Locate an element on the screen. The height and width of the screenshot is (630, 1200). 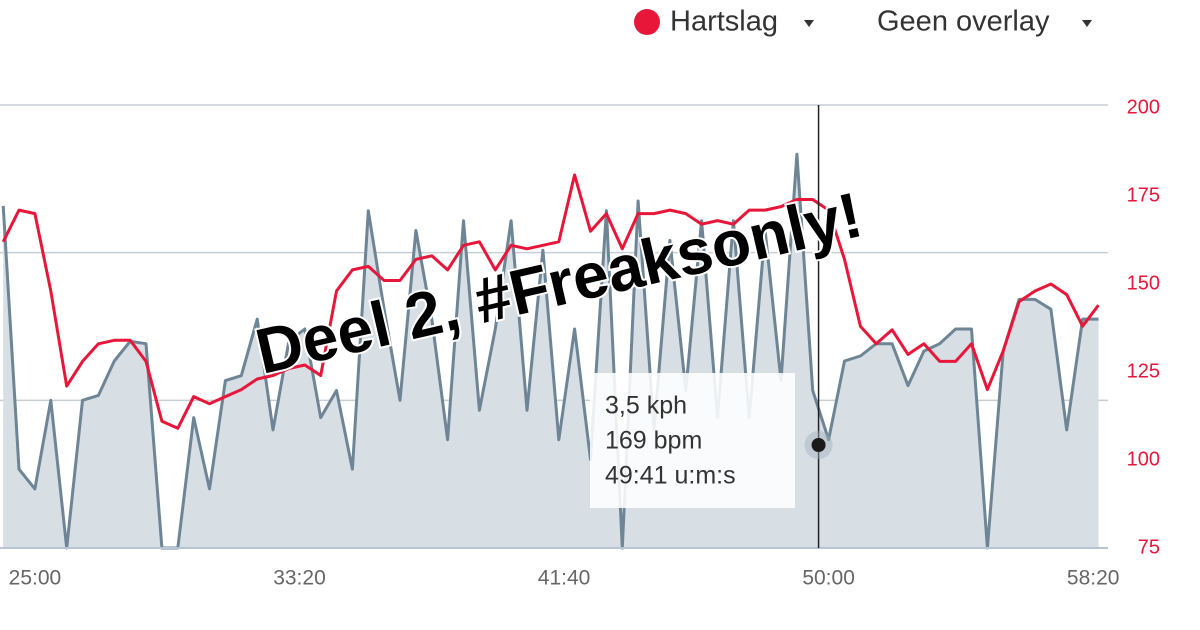
y2-tick-label: 100 is located at coordinates (1143, 459).